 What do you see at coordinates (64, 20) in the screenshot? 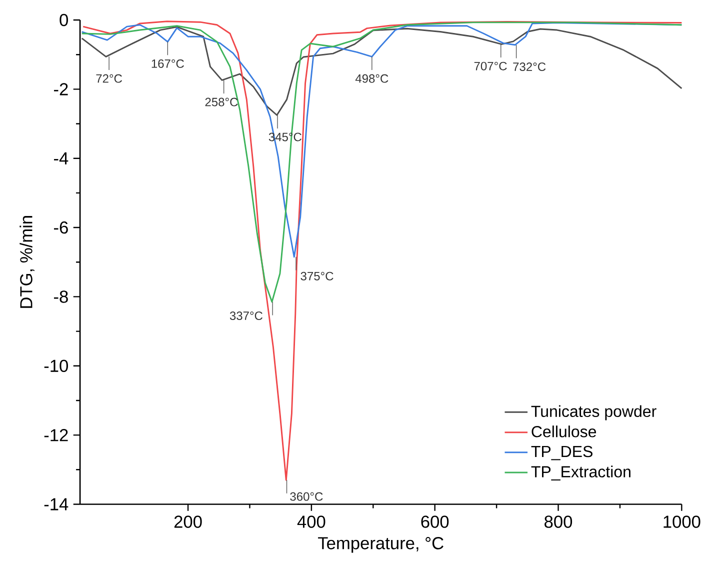
I see `y-tick-label: 0` at bounding box center [64, 20].